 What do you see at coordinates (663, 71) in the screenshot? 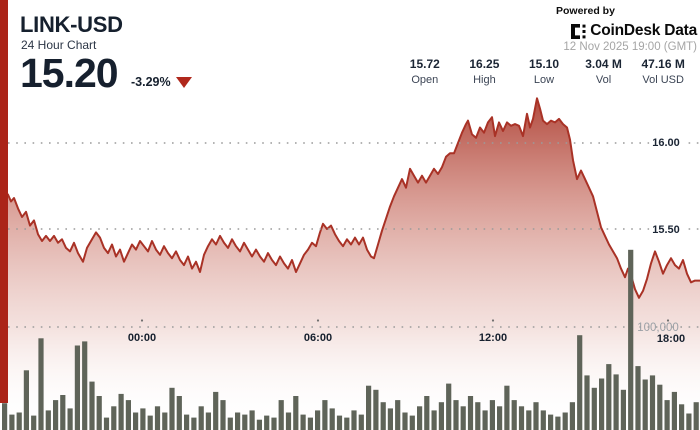
I see `stat-vol-usd: 47.16 M Vol USD` at bounding box center [663, 71].